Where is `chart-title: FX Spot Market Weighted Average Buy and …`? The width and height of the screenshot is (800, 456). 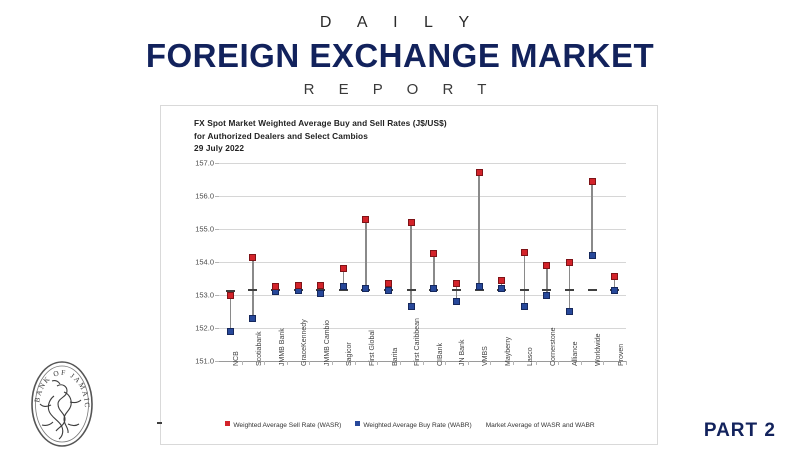 chart-title: FX Spot Market Weighted Average Buy and … is located at coordinates (404, 136).